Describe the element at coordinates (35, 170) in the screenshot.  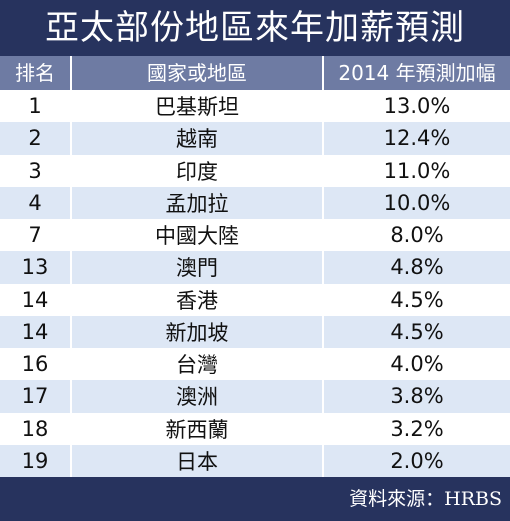
I see `rank-cell: 3` at that location.